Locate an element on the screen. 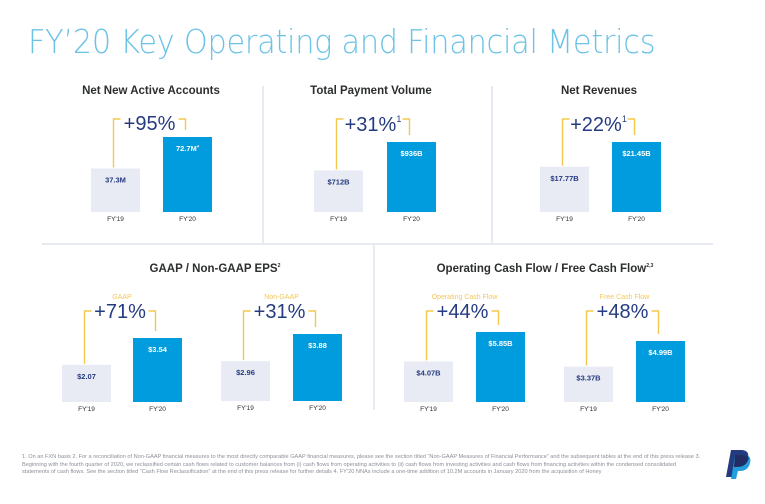 The image size is (765, 504). bar-value-label: $2.07 is located at coordinates (86, 376).